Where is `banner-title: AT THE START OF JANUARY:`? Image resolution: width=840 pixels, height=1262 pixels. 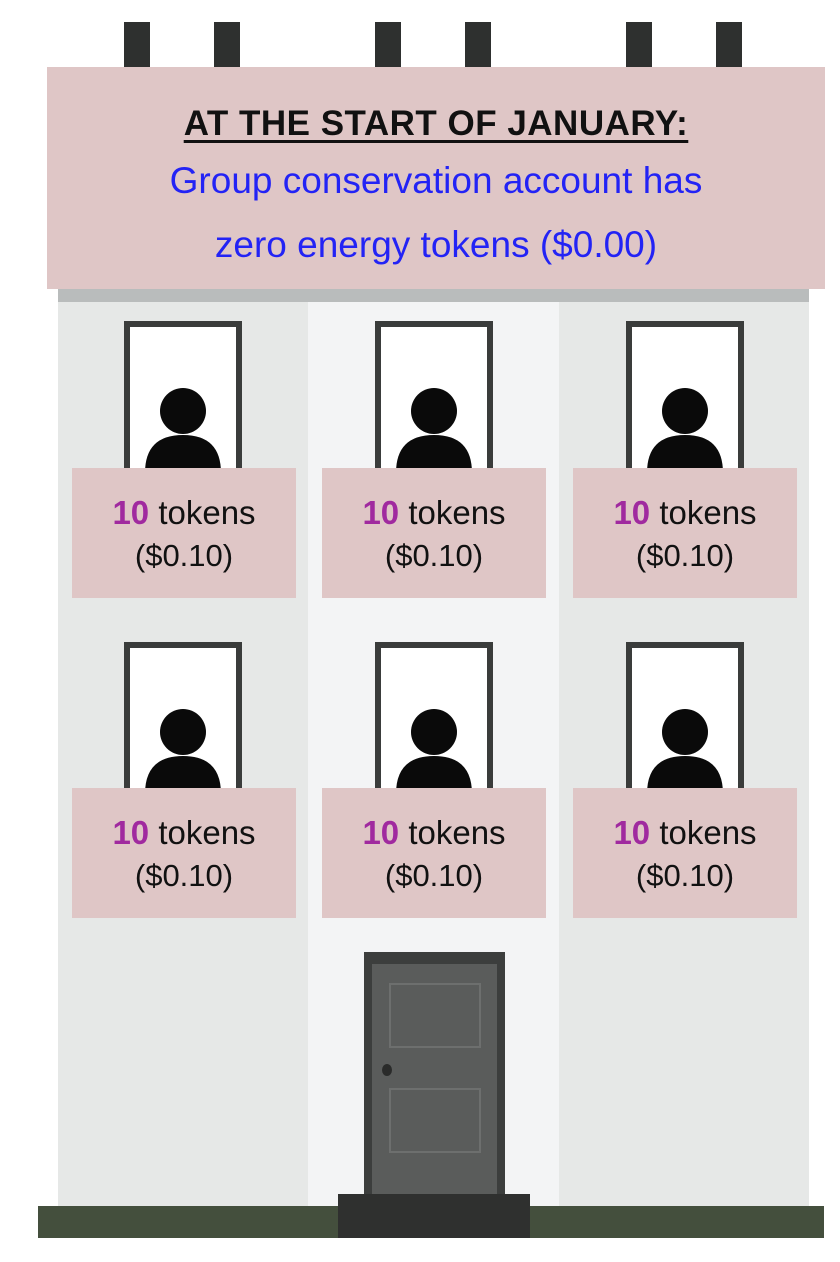
banner-title: AT THE START OF JANUARY: is located at coordinates (436, 123).